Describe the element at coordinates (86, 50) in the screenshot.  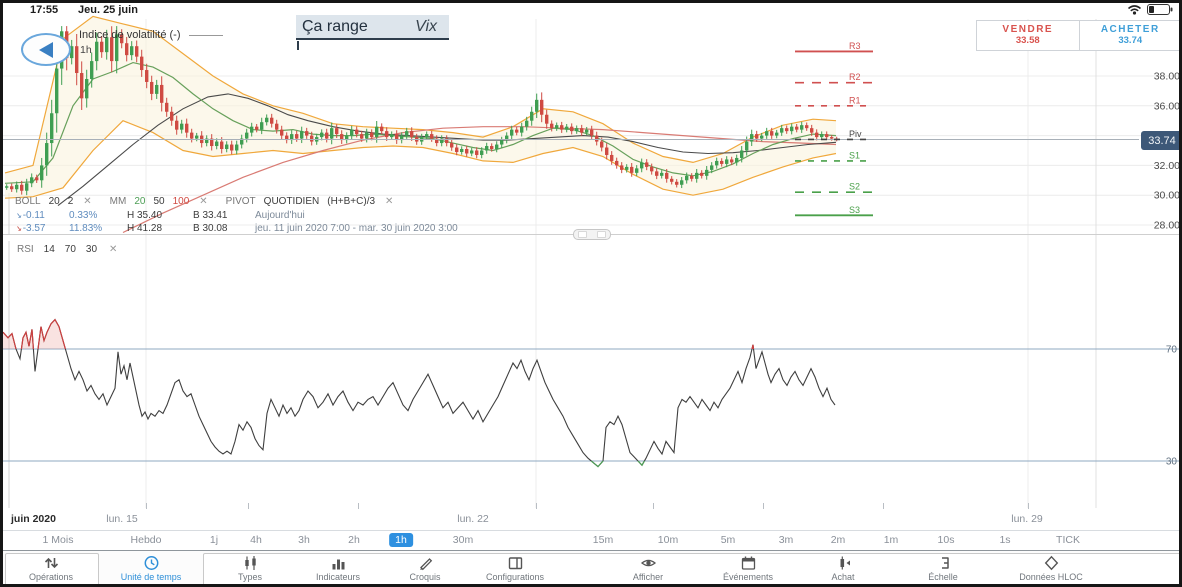
I see `current-timeframe-label: 1h` at that location.